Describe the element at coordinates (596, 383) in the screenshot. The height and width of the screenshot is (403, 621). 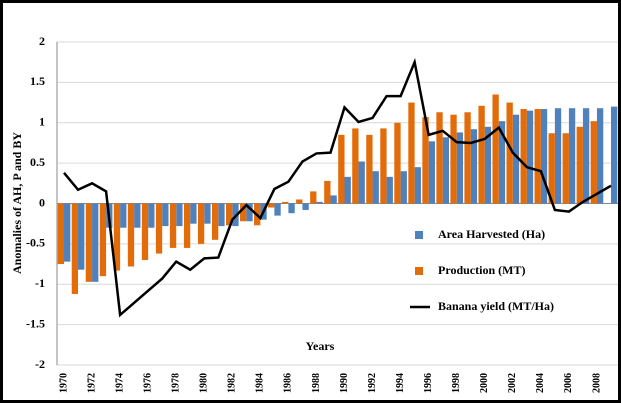
I see `x-tick-label: 2008` at that location.